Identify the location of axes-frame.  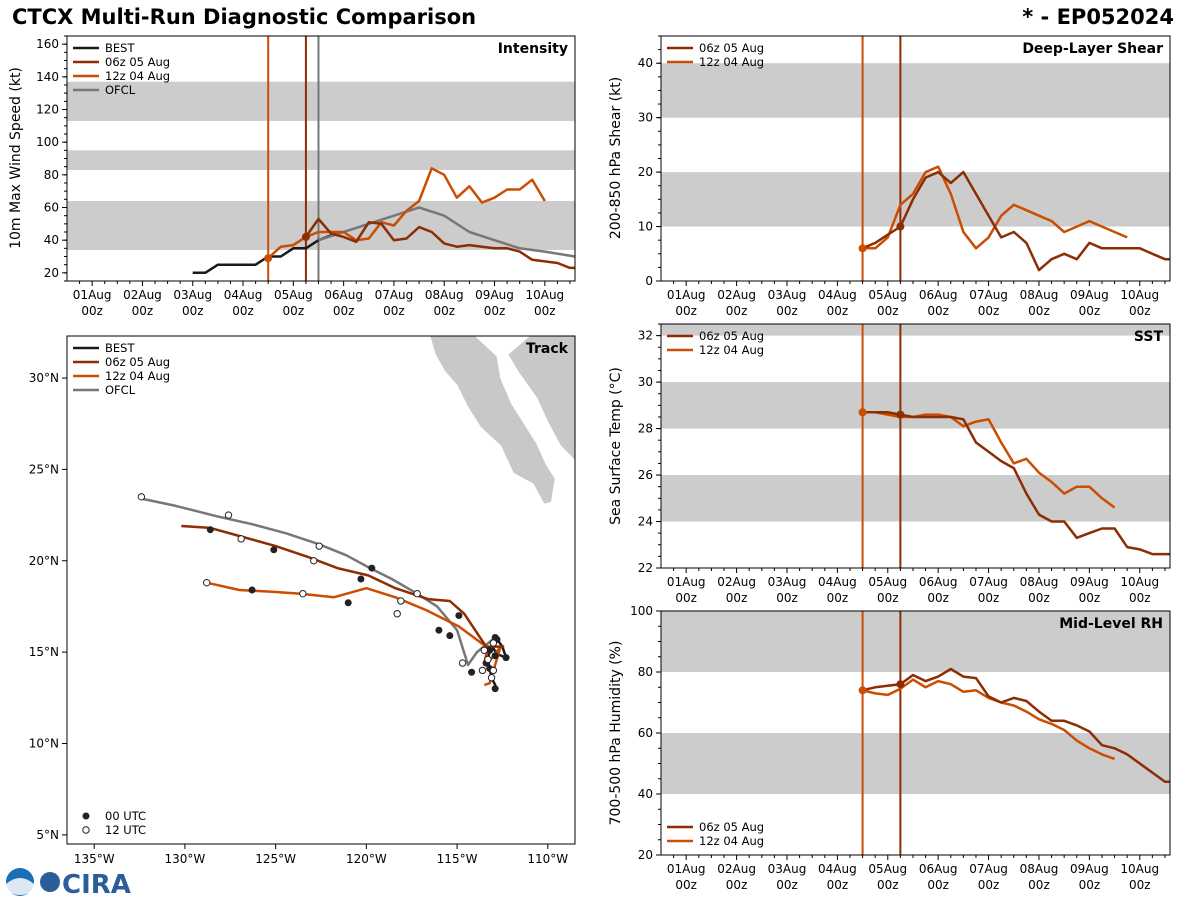
(915, 446).